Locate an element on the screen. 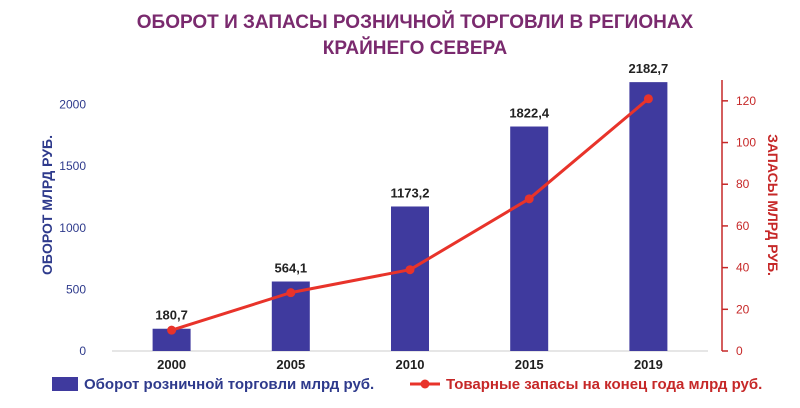  legend-bar-swatch is located at coordinates (65, 384).